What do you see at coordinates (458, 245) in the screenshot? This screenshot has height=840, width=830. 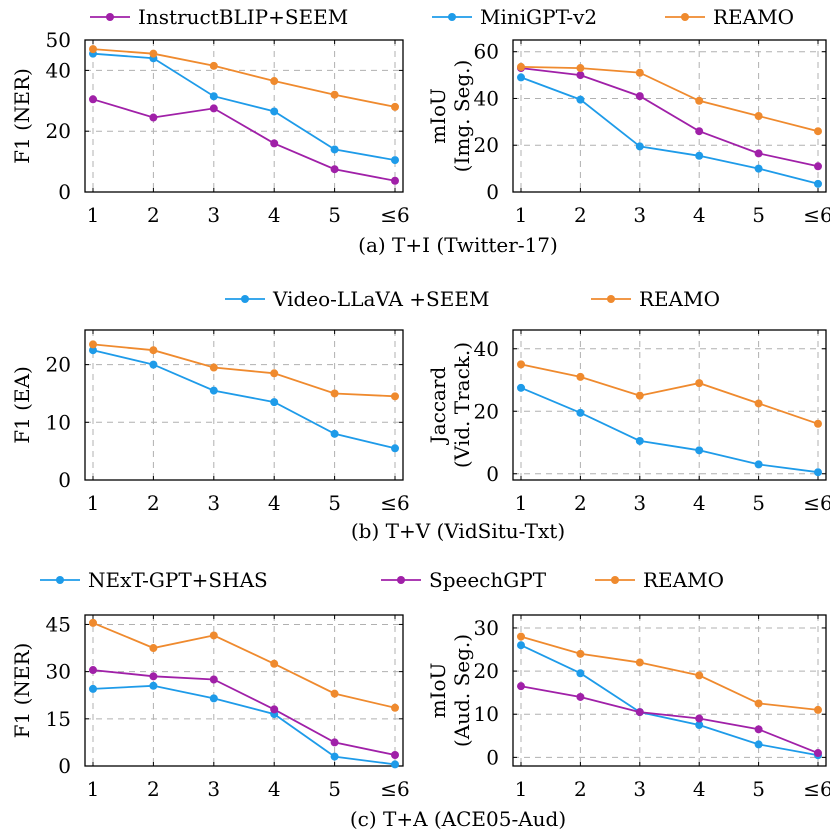 I see `subfigure-caption: (a) T+I (Twitter-17)` at bounding box center [458, 245].